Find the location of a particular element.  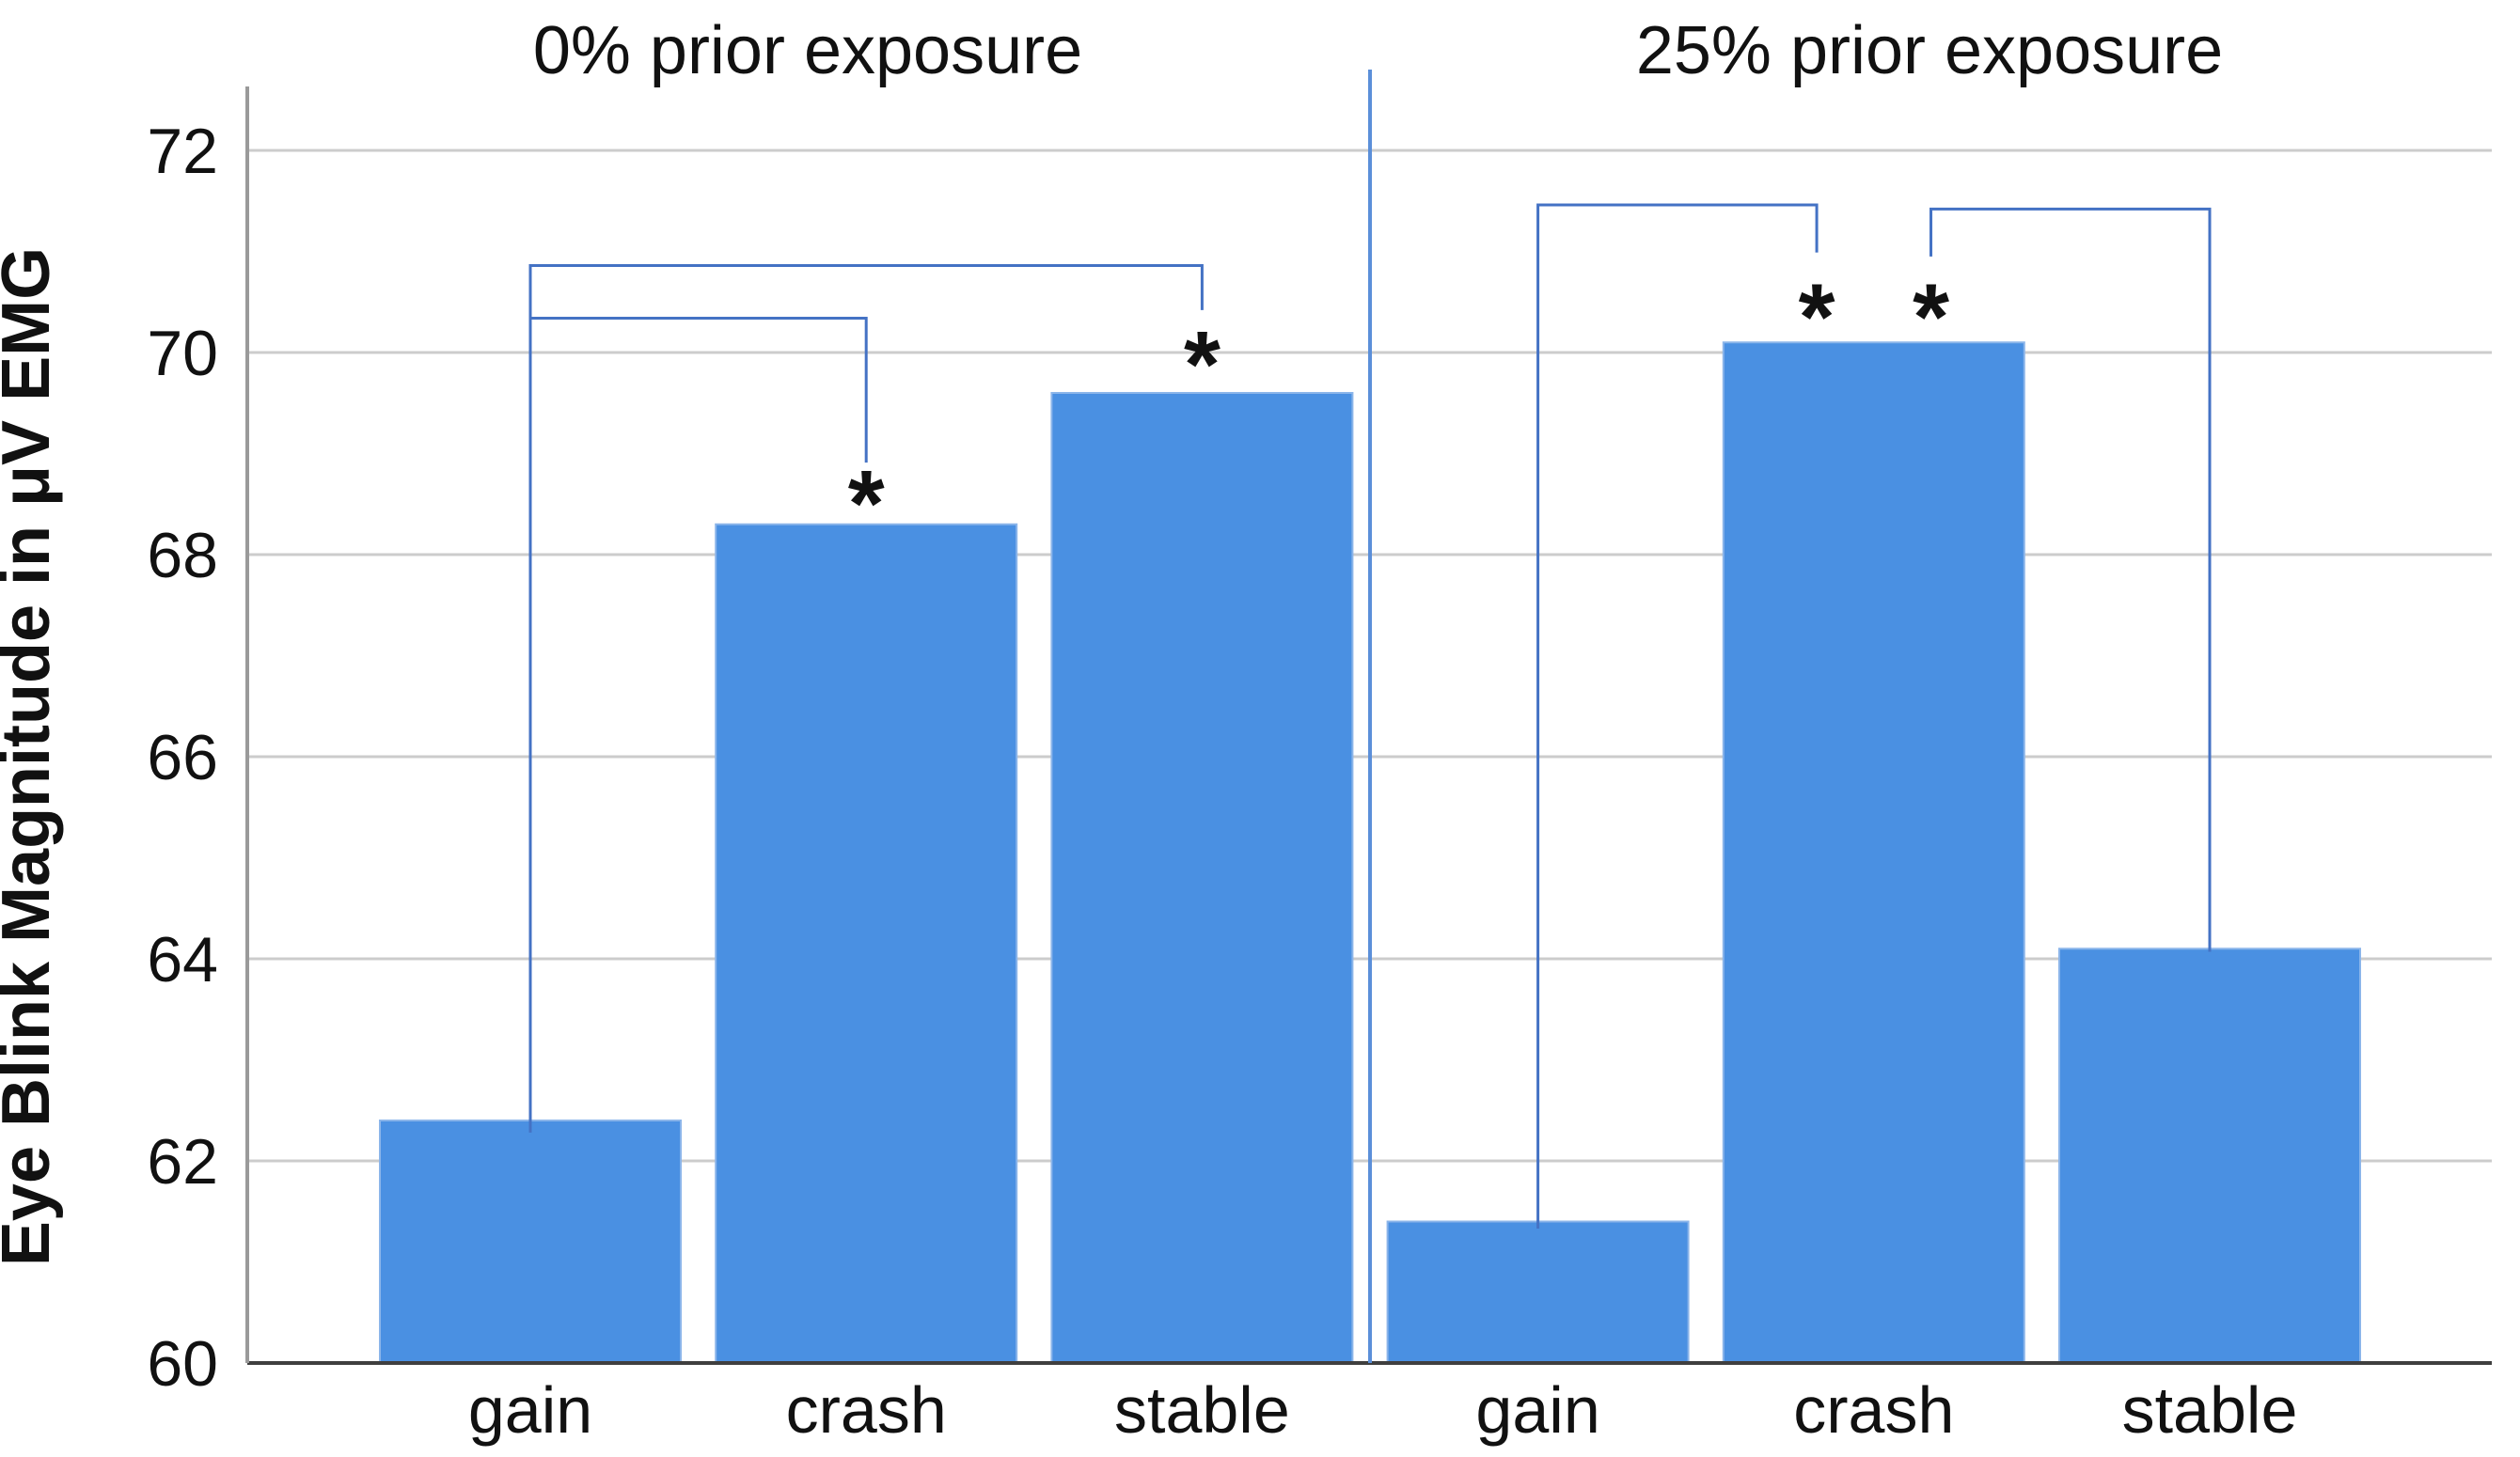

y-tick-label-70: 70 is located at coordinates (183, 353).